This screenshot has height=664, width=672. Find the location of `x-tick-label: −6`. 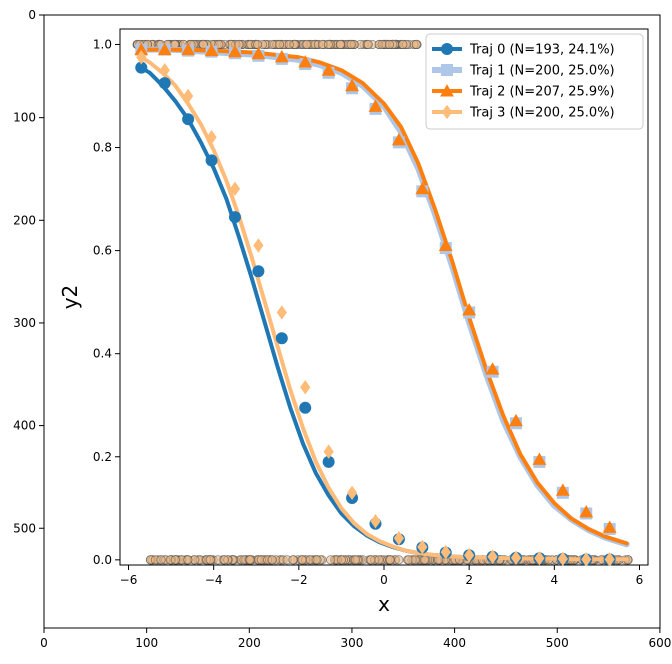

x-tick-label: −6 is located at coordinates (129, 580).